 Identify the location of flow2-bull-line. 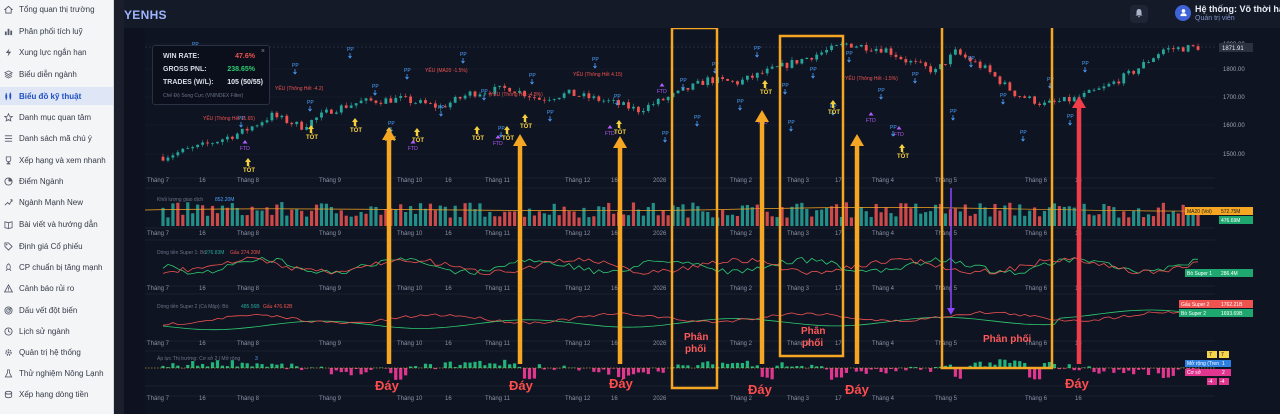
(680, 320).